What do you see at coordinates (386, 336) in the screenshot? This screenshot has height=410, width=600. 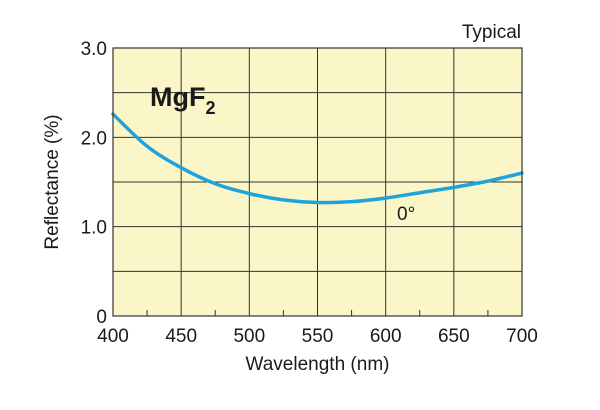 I see `x-tick-label: 600` at bounding box center [386, 336].